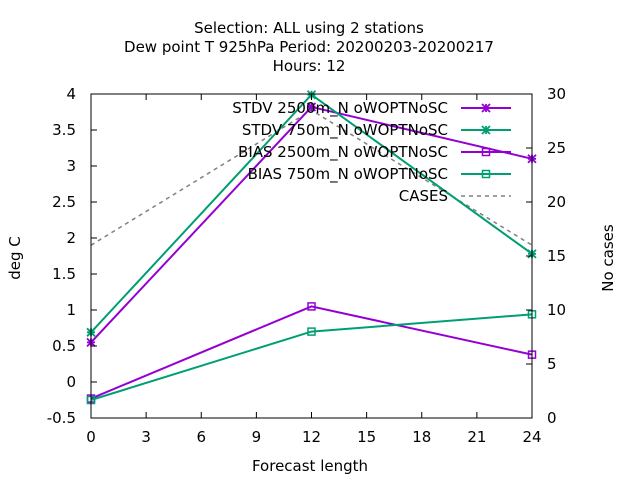 This screenshot has width=640, height=480. Describe the element at coordinates (343, 152) in the screenshot. I see `legend-label: BIAS 2500m_N oWOPTNoSC` at that location.